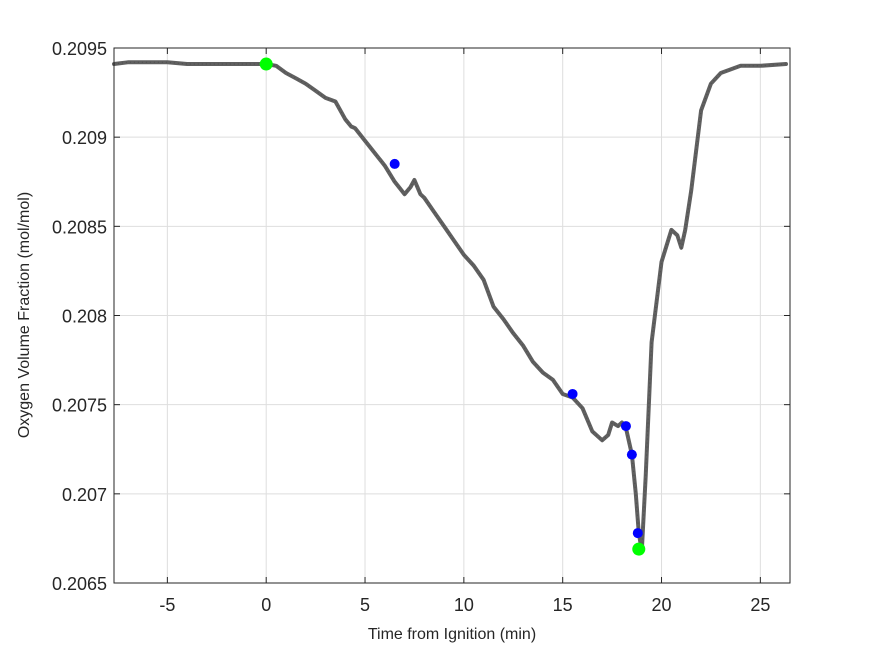 This screenshot has height=656, width=875. What do you see at coordinates (266, 605) in the screenshot?
I see `x-tick-label: 0` at bounding box center [266, 605].